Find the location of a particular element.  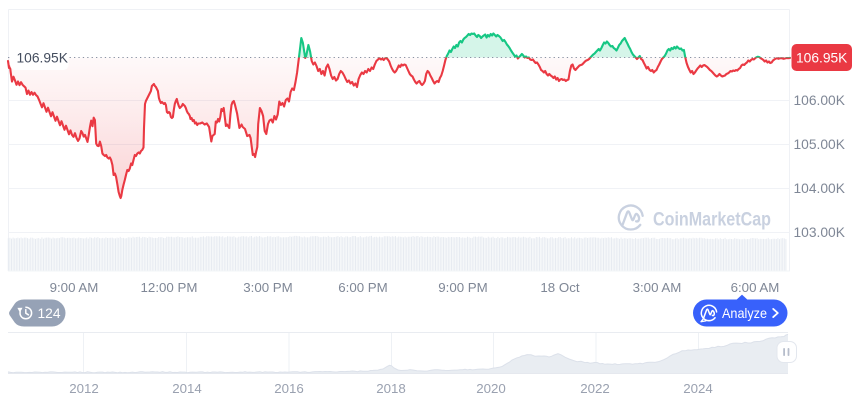

svg-text: 2022 is located at coordinates (595, 388).